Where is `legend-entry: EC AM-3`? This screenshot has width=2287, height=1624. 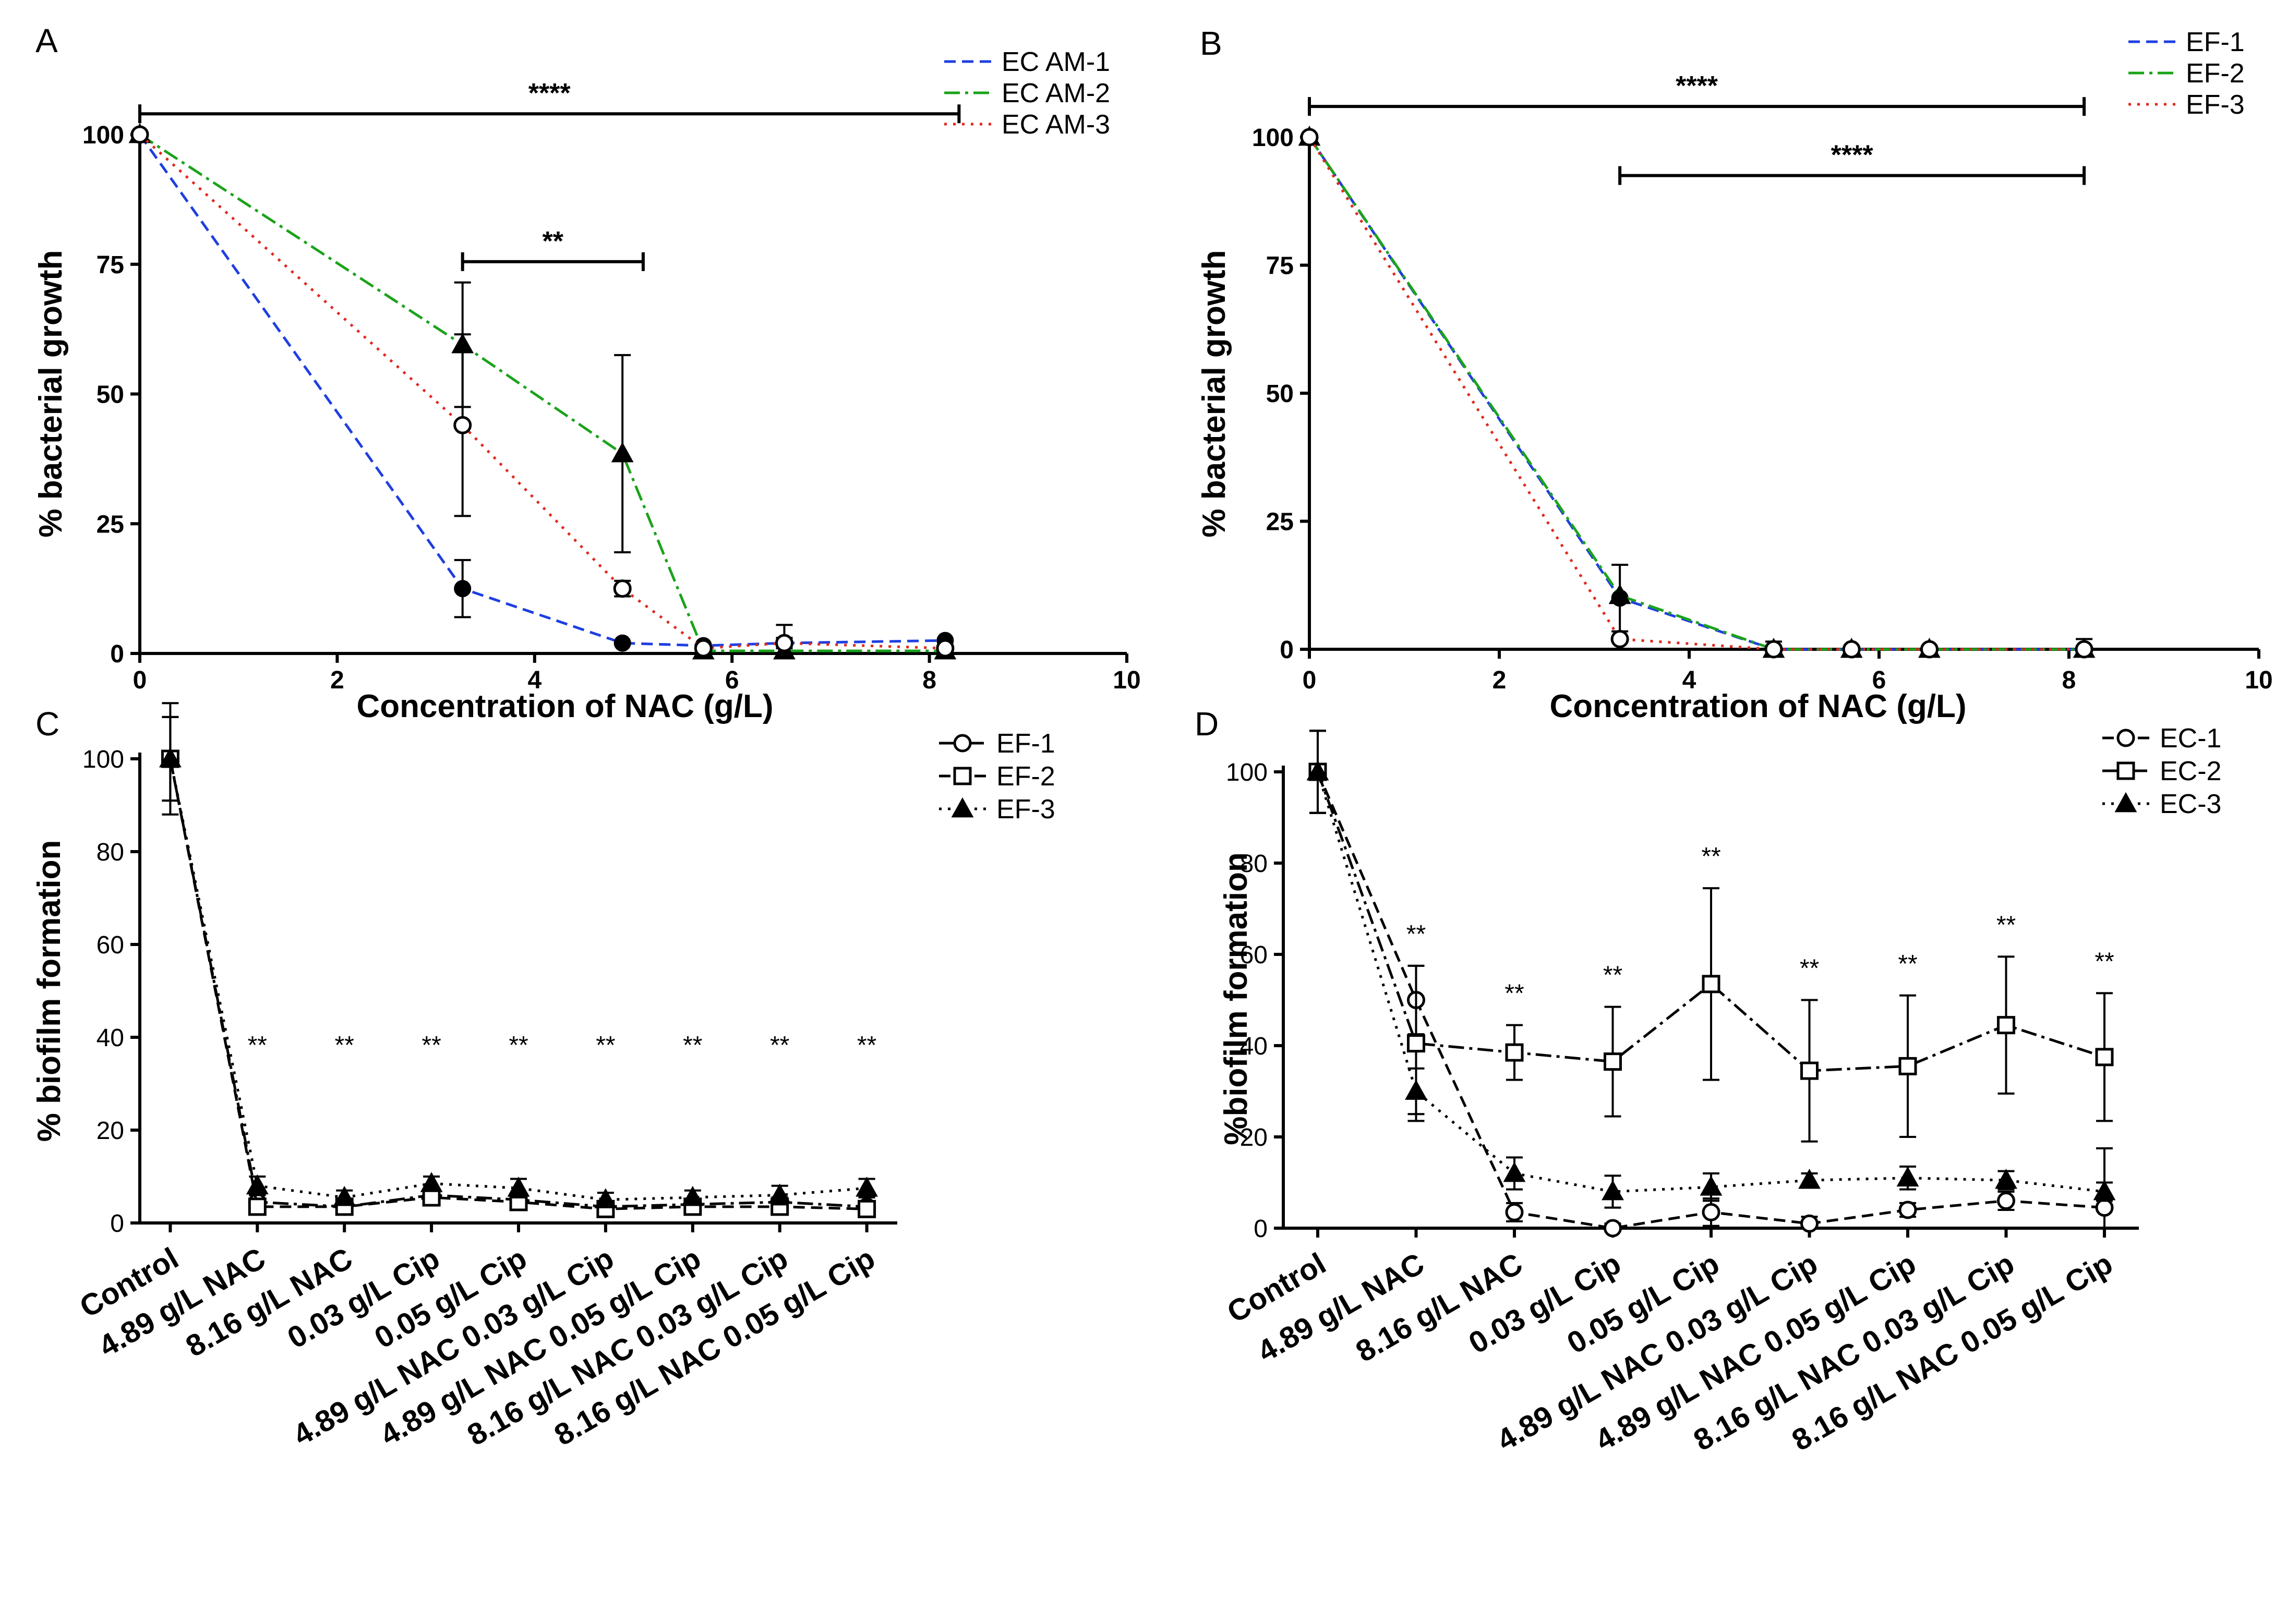
legend-entry: EC AM-3 is located at coordinates (1027, 125).